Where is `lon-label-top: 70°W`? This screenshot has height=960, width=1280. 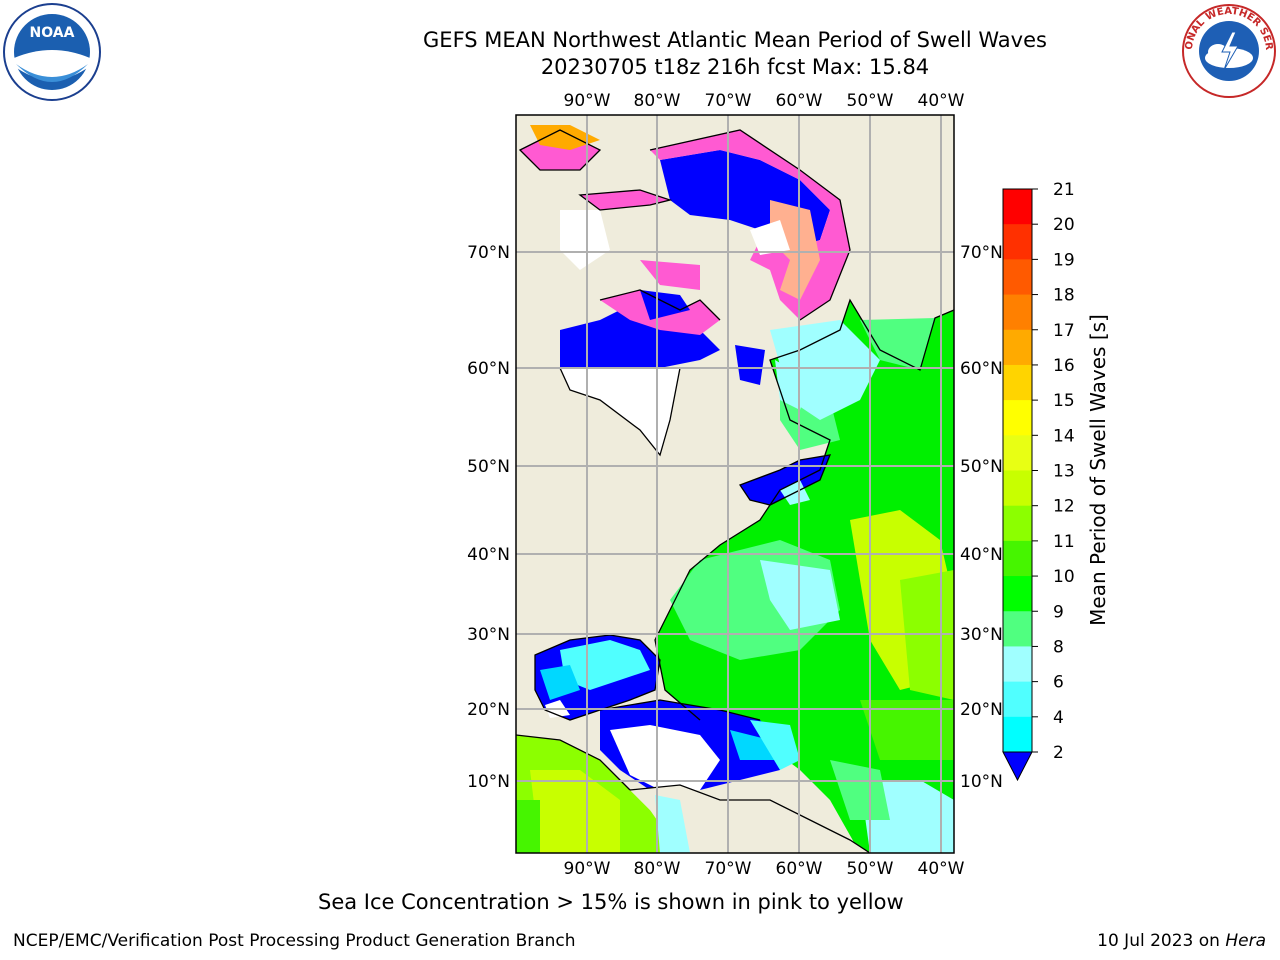
lon-label-top: 70°W is located at coordinates (728, 101).